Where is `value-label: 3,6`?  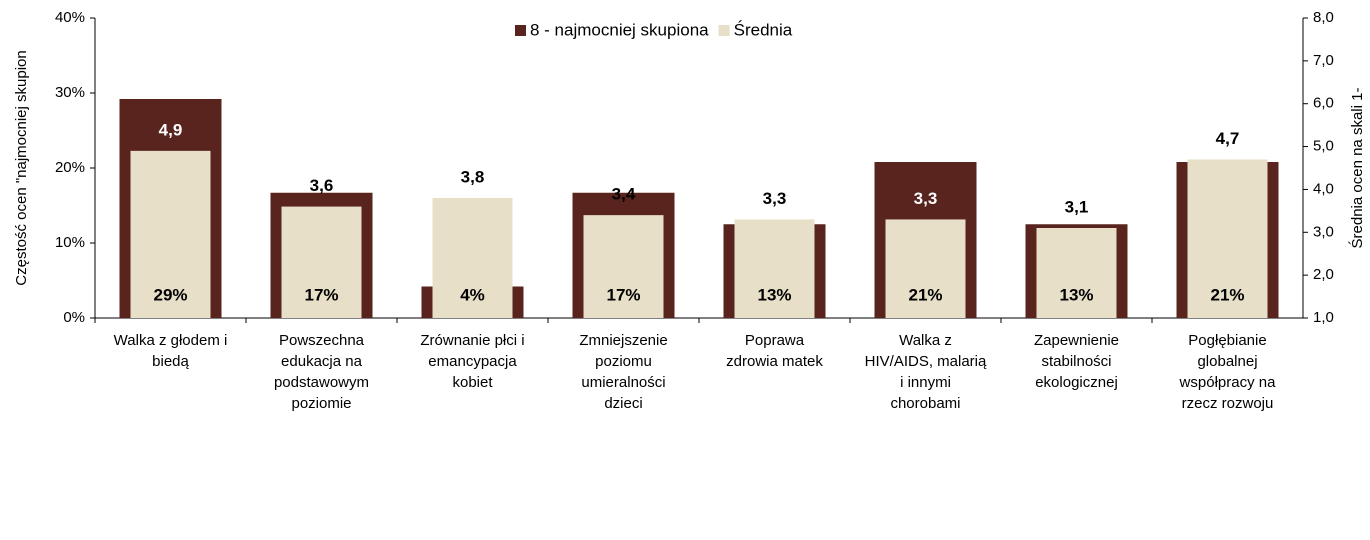 value-label: 3,6 is located at coordinates (322, 185).